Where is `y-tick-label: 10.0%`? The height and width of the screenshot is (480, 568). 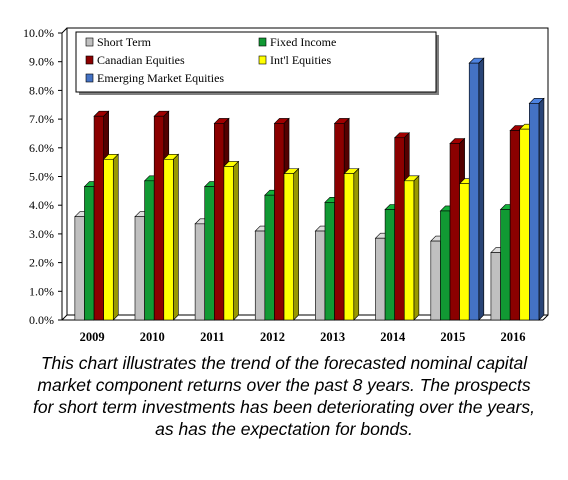 y-tick-label: 10.0% is located at coordinates (38, 33).